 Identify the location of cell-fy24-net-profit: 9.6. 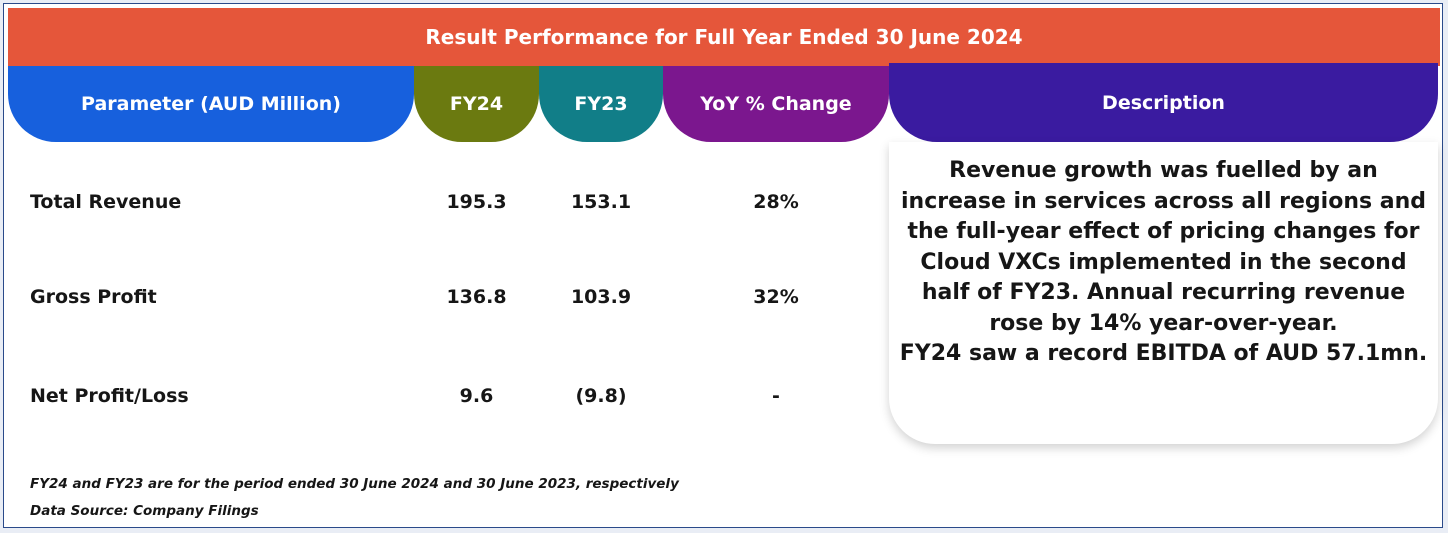
(476, 396).